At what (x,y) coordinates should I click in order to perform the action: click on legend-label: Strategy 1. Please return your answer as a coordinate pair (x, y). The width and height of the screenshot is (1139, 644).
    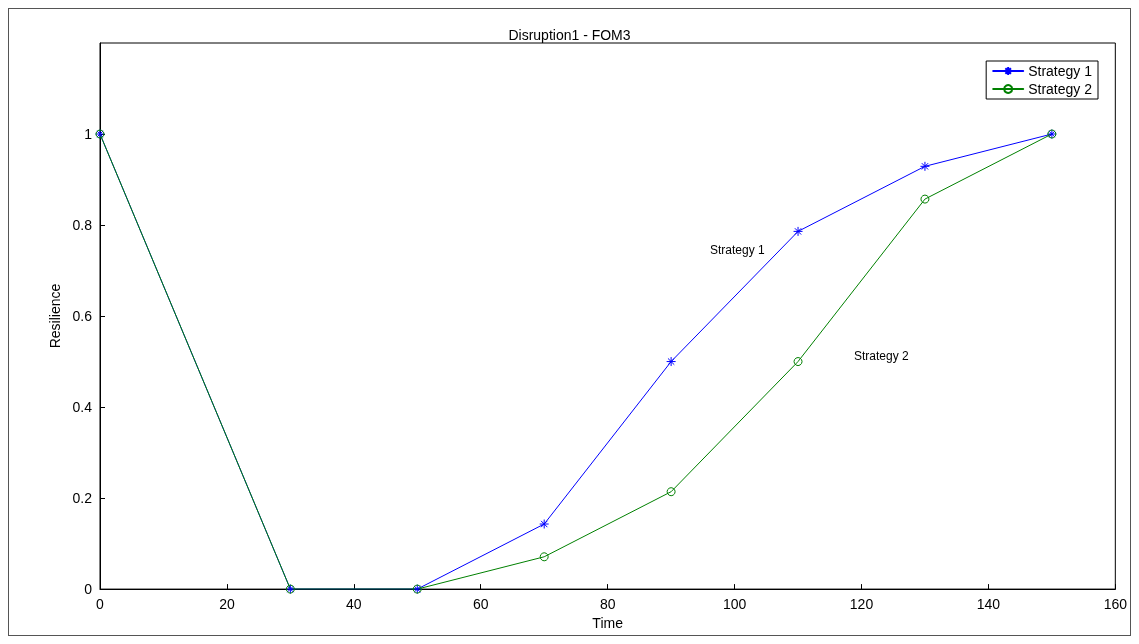
    Looking at the image, I should click on (1060, 71).